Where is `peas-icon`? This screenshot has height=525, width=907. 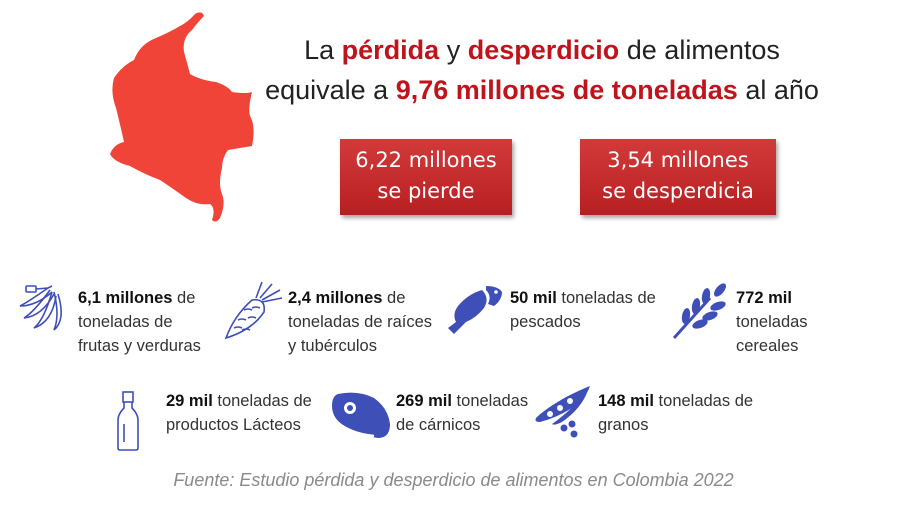 peas-icon is located at coordinates (562, 412).